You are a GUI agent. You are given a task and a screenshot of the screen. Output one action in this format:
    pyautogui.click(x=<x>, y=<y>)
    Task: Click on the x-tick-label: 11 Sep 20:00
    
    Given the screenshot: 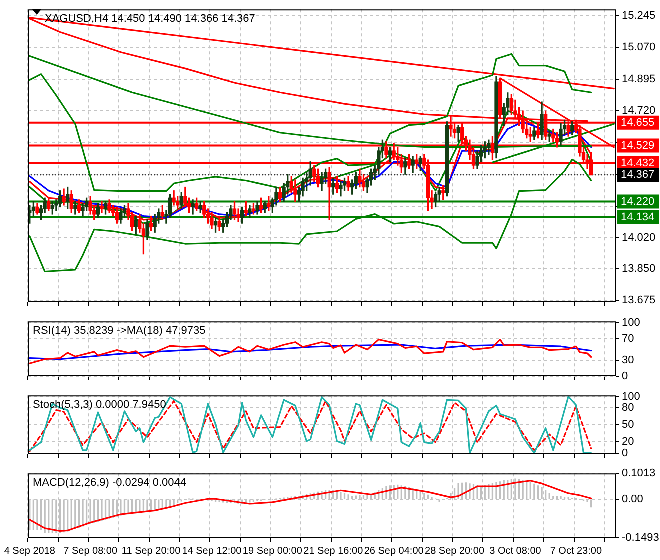 What is the action you would take?
    pyautogui.click(x=152, y=551)
    